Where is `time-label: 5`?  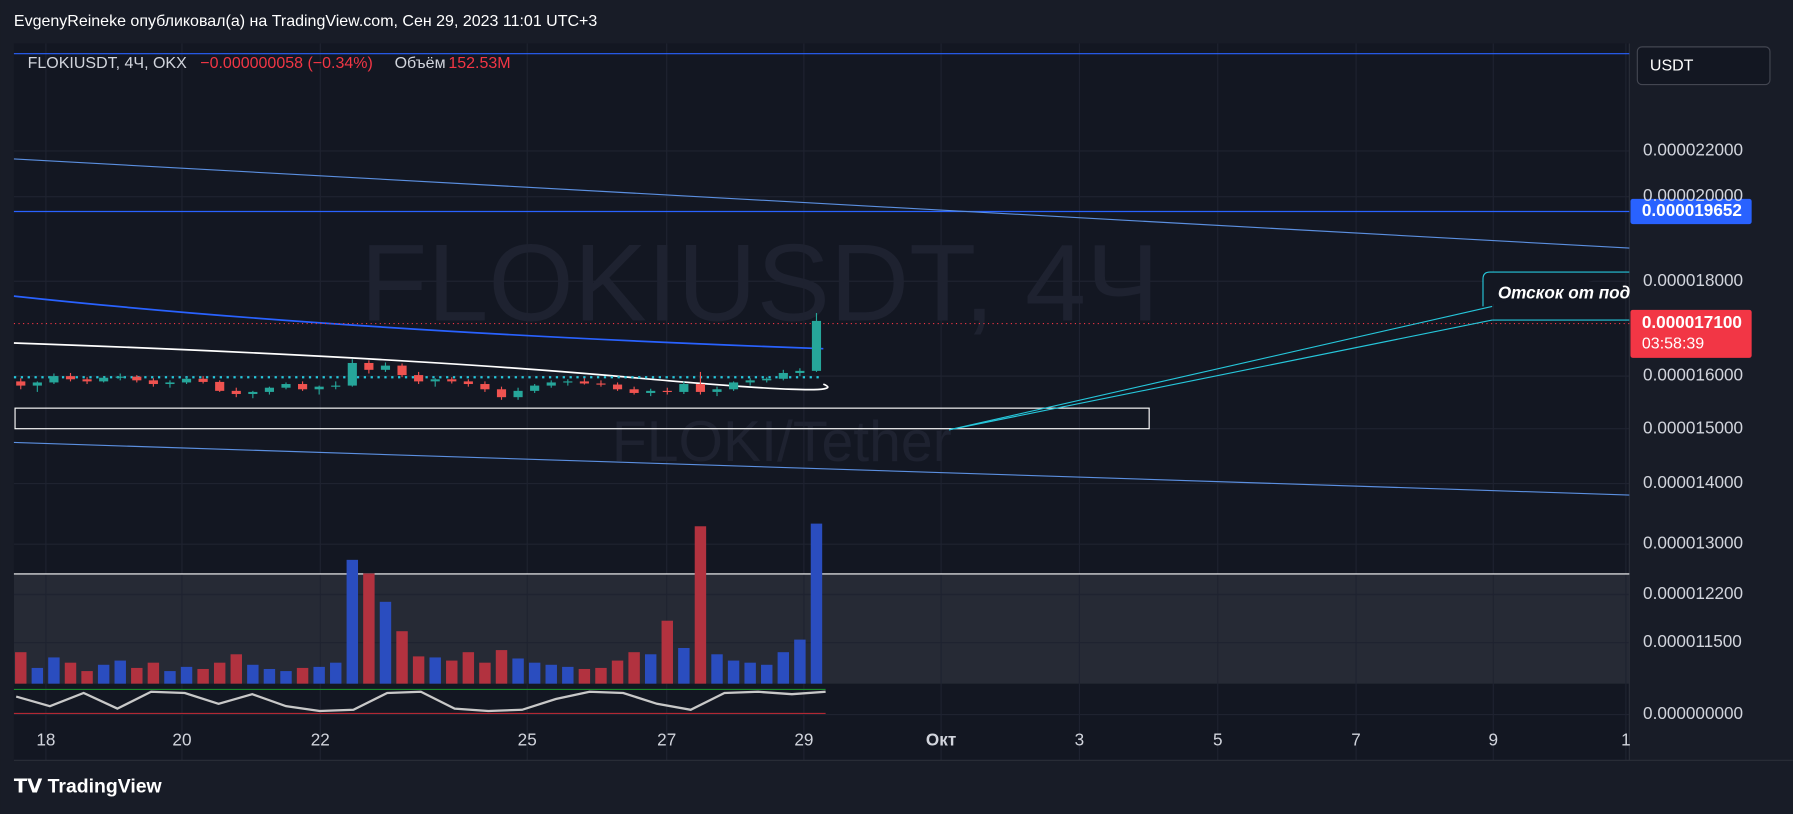
time-label: 5 is located at coordinates (1218, 739).